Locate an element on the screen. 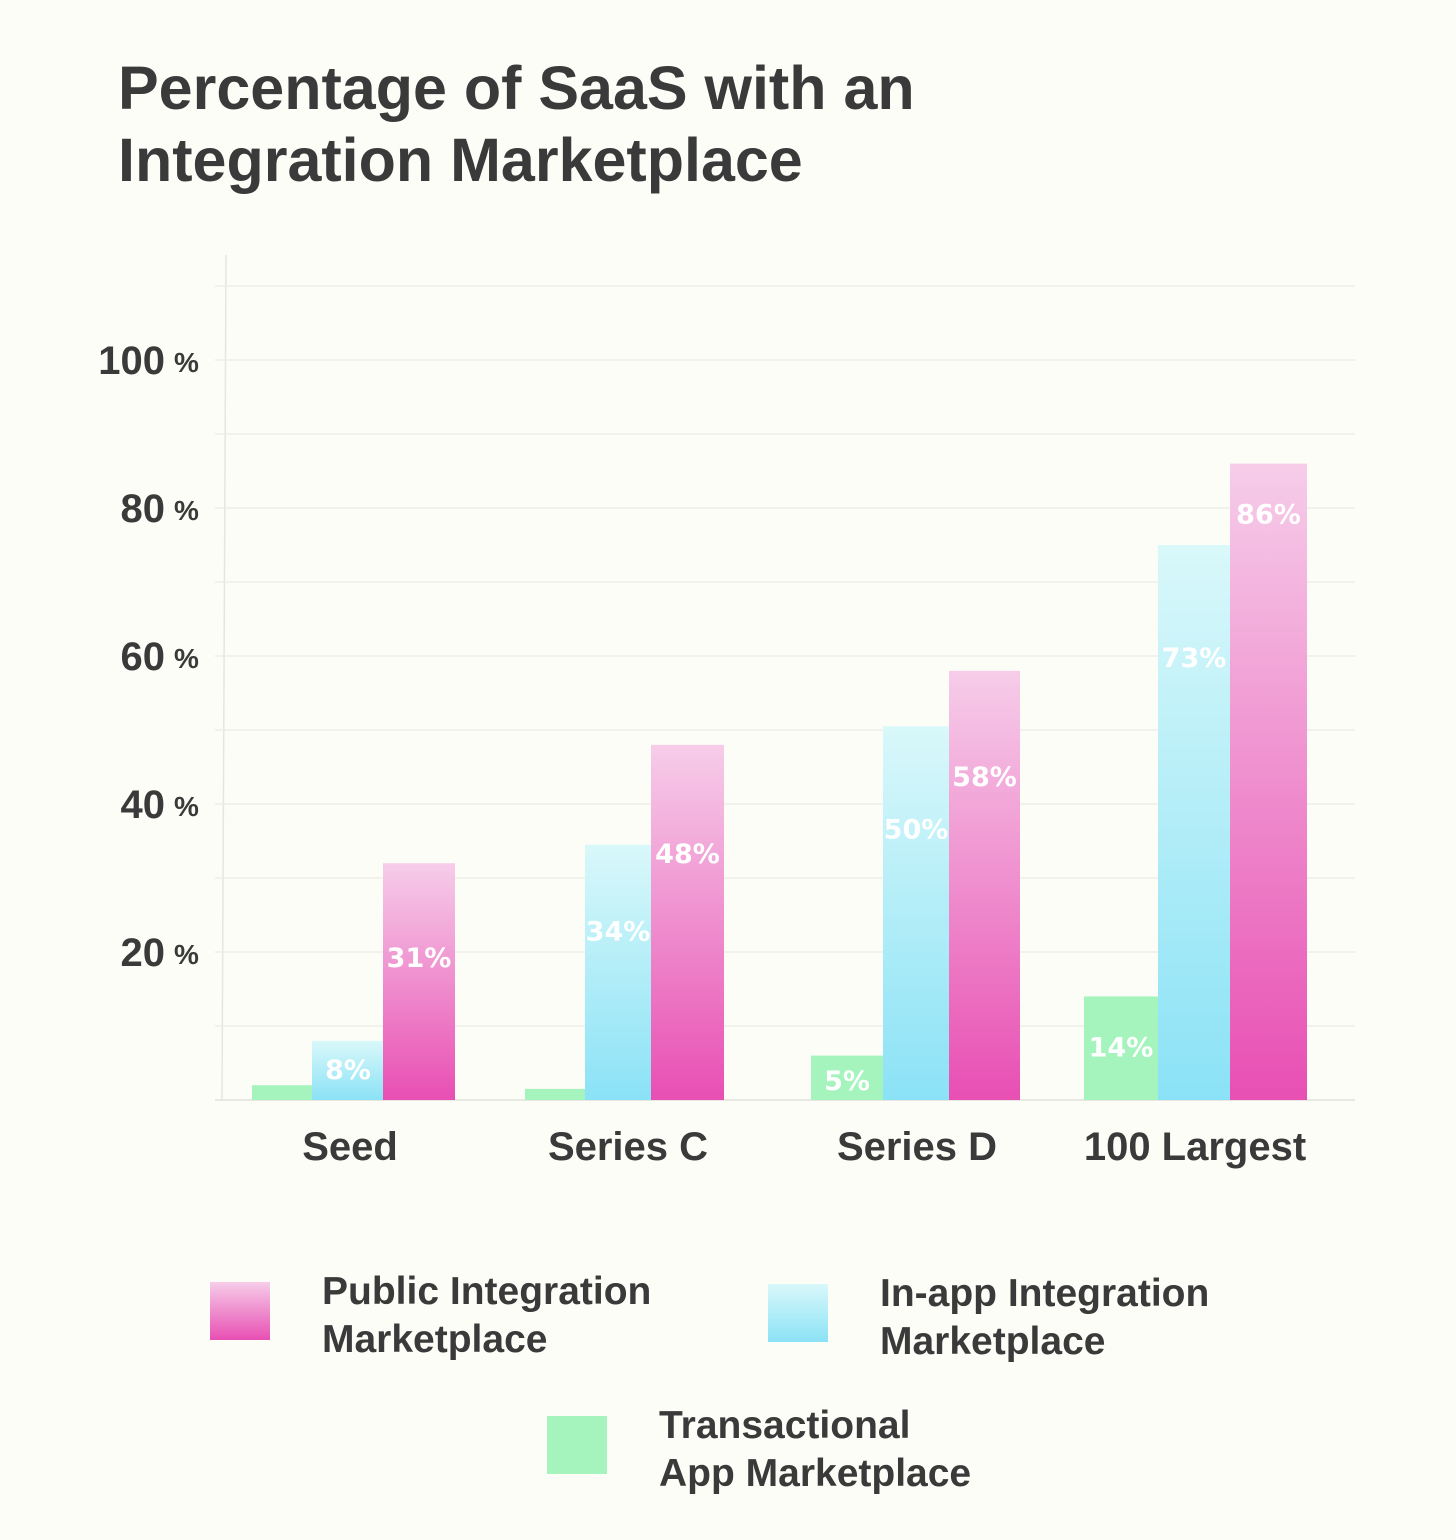 The height and width of the screenshot is (1540, 1456). y-axis-ticks: 20 % 40 % 60 % 80 % 100% is located at coordinates (148, 657).